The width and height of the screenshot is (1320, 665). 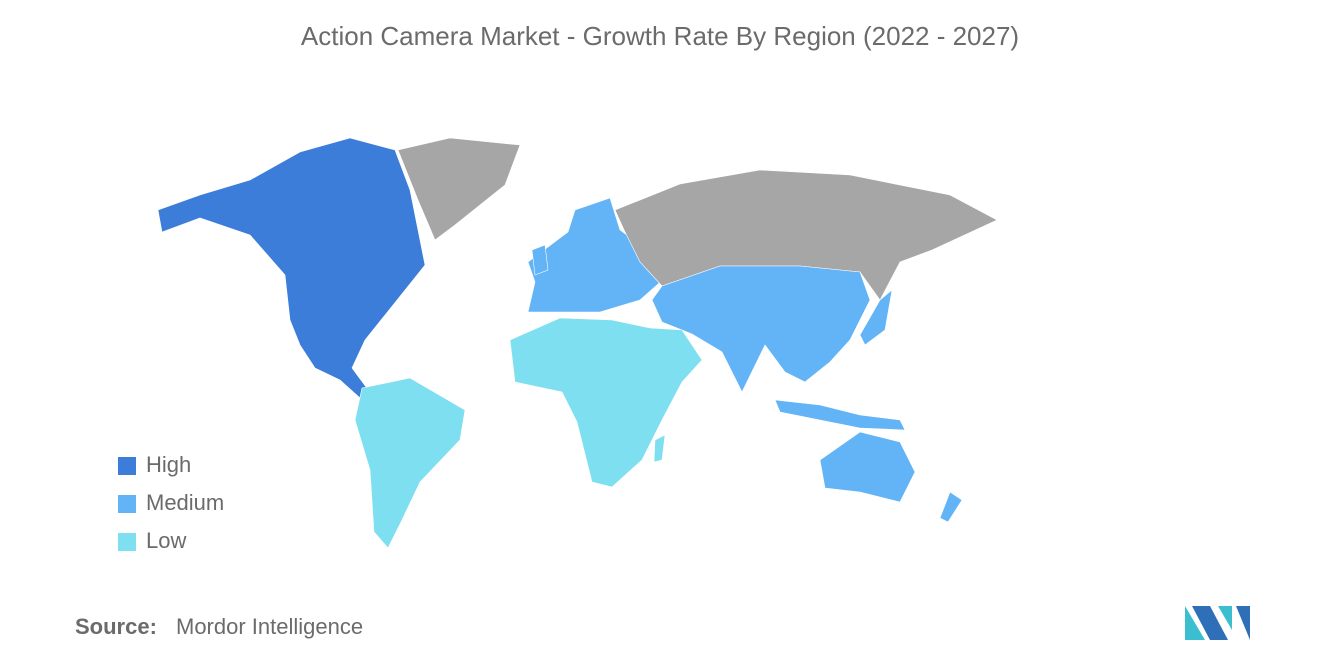 I want to click on asia, so click(x=761, y=329).